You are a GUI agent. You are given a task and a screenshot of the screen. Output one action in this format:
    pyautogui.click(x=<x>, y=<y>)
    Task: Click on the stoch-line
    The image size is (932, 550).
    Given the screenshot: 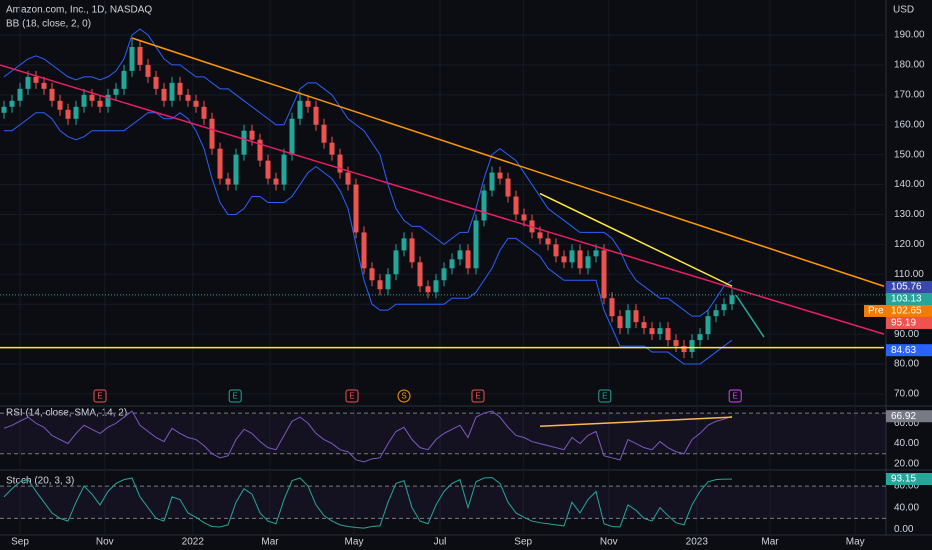 What is the action you would take?
    pyautogui.click(x=367, y=502)
    